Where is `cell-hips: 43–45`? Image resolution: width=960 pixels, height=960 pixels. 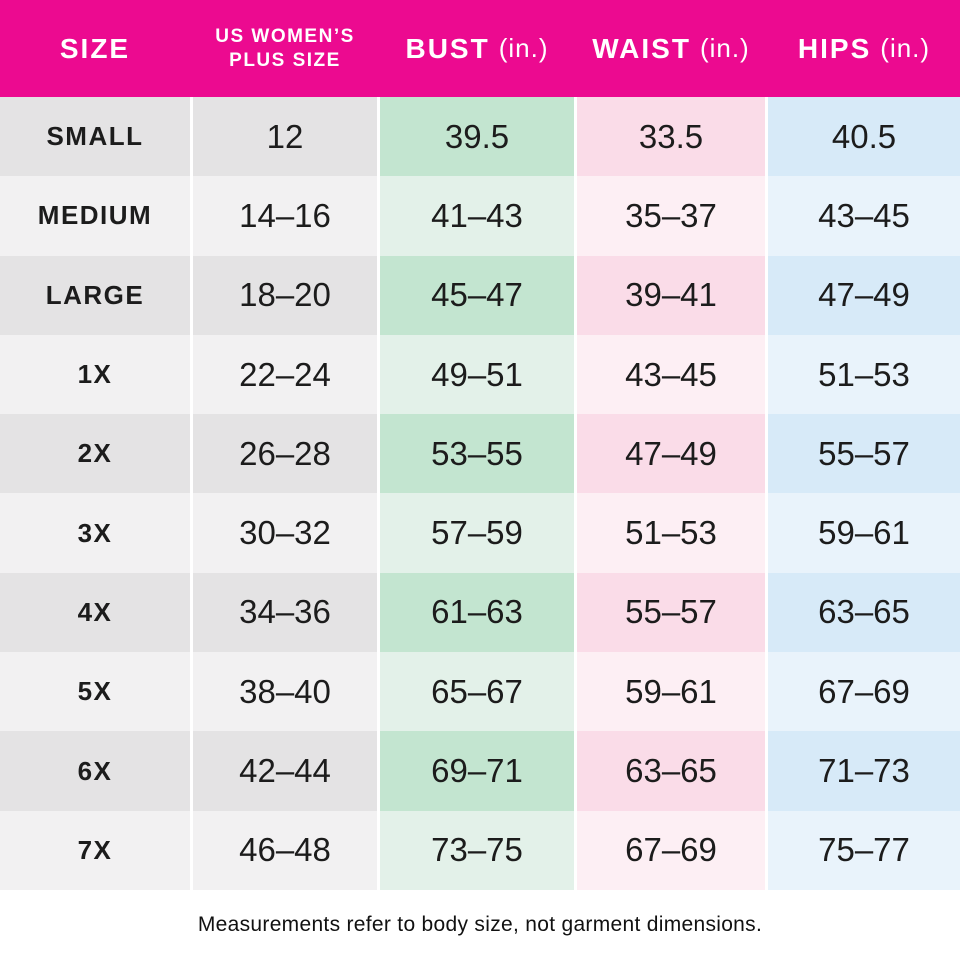
cell-hips: 43–45 is located at coordinates (864, 216).